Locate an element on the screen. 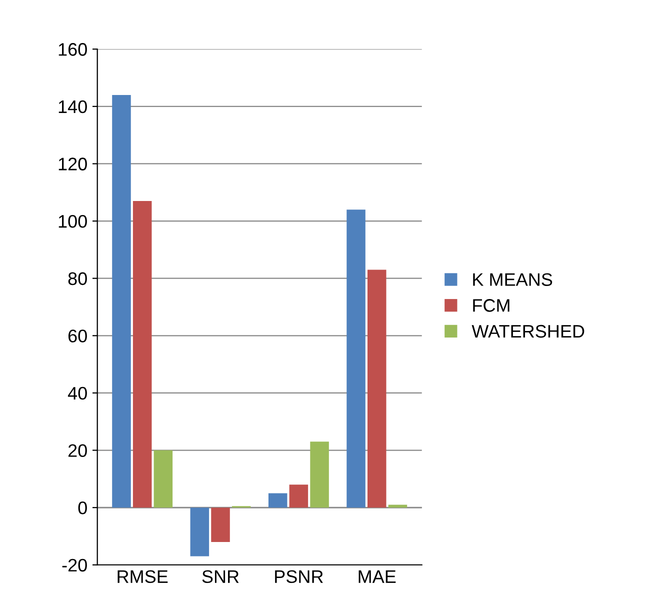 Image resolution: width=649 pixels, height=614 pixels. legend-label: WATERSHED is located at coordinates (528, 331).